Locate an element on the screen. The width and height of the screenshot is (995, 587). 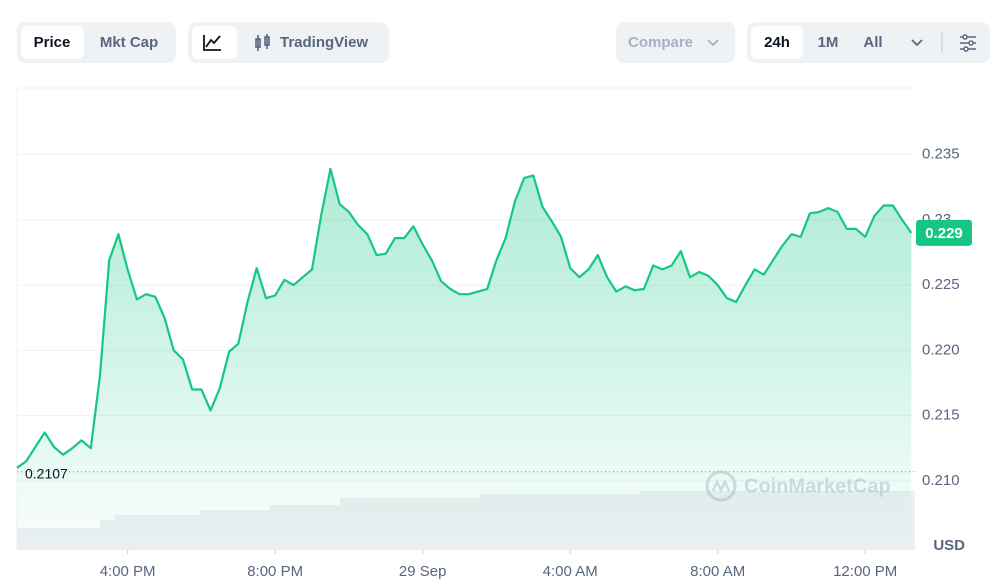
x-tick-label: 8:00 AM is located at coordinates (717, 571).